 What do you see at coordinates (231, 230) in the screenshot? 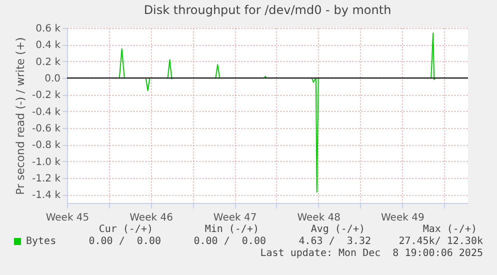
I see `text: Min (-/+)` at bounding box center [231, 230].